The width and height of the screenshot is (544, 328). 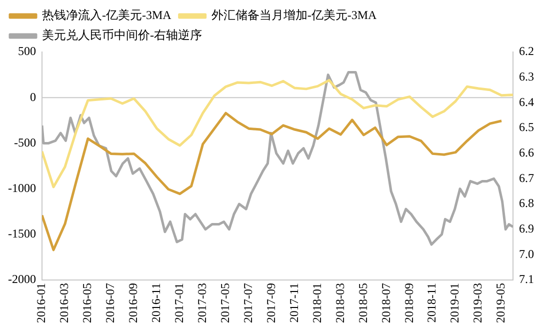 I want to click on x-tick-label: 2017-03, so click(x=201, y=303).